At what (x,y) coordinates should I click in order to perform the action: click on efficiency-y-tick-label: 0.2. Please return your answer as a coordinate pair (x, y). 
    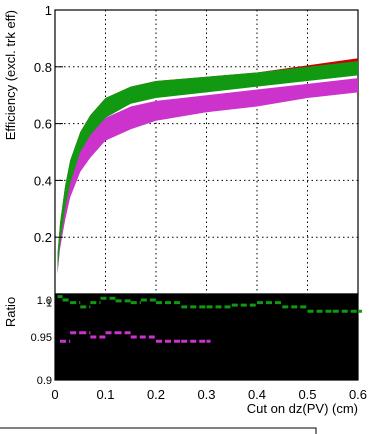
    Looking at the image, I should click on (43, 237).